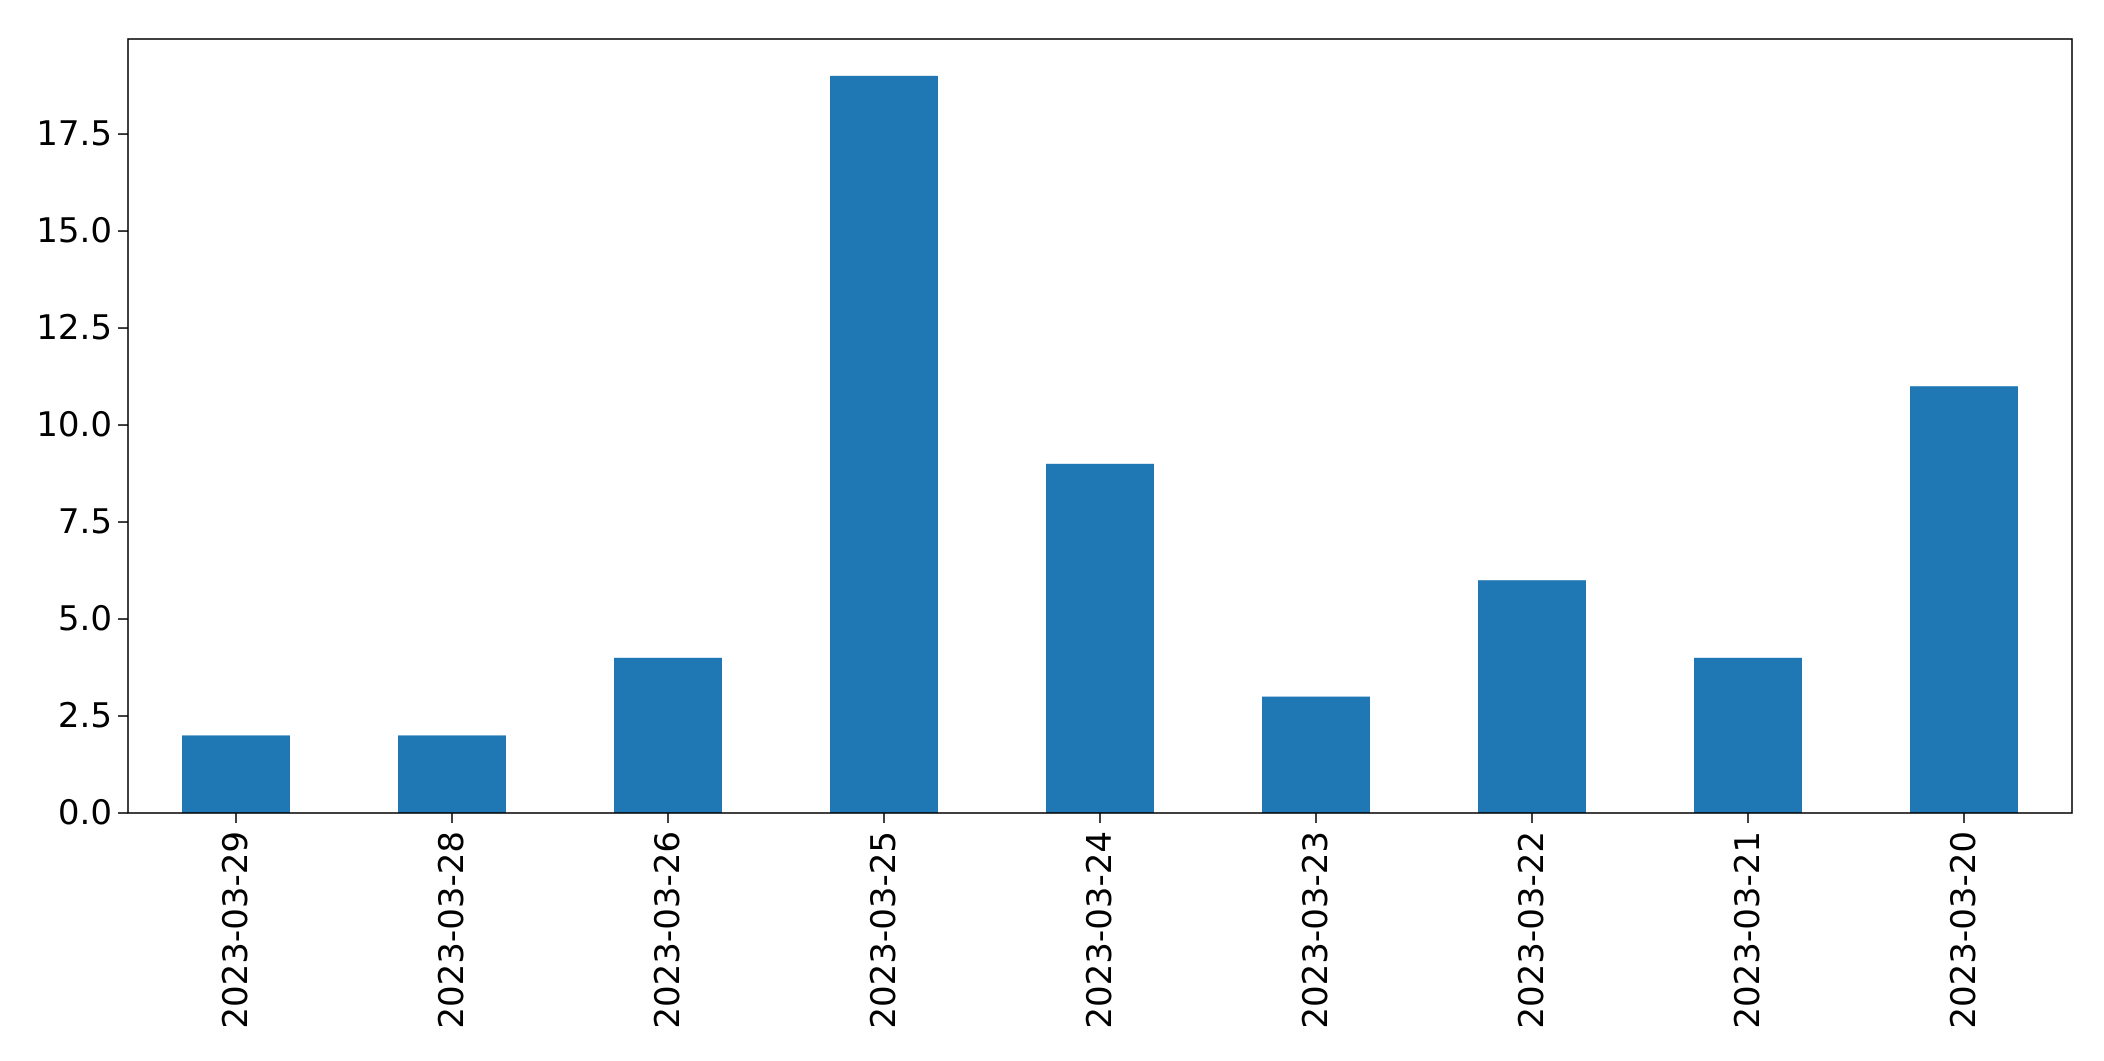 The width and height of the screenshot is (2104, 1061). I want to click on x-tick-label: 2023-03-26, so click(668, 930).